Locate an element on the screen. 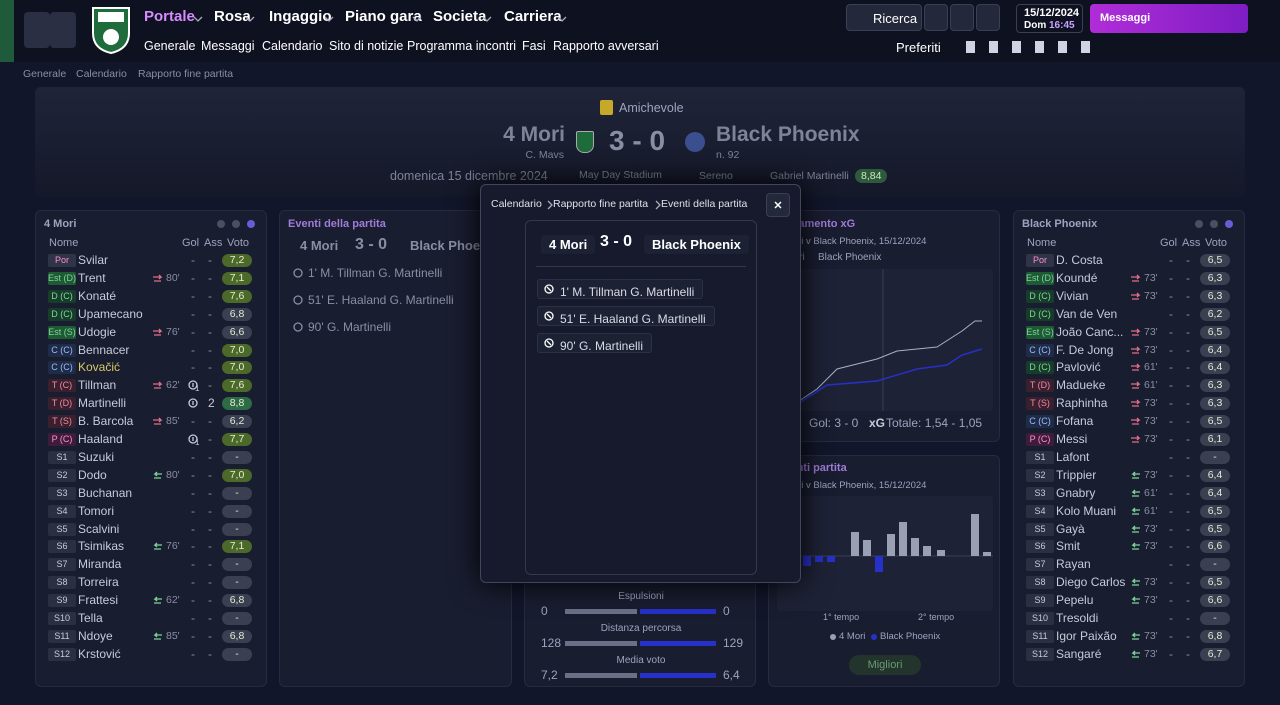  sub-minute: 61' is located at coordinates (1151, 510).